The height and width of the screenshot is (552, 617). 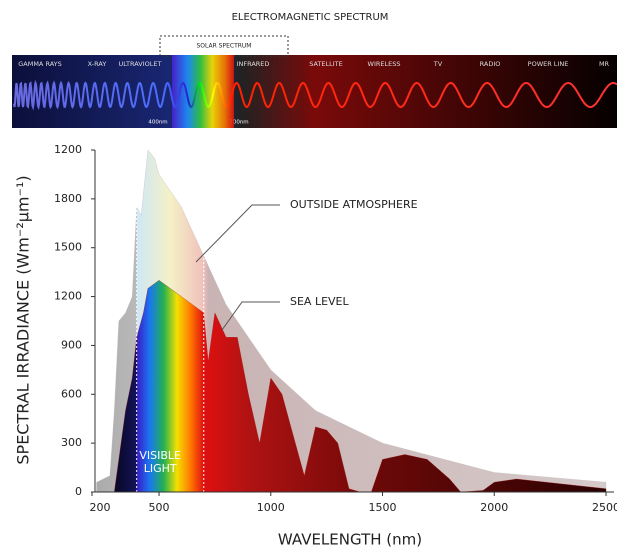 What do you see at coordinates (223, 46) in the screenshot?
I see `solar-label: SOLAR SPECTRUM` at bounding box center [223, 46].